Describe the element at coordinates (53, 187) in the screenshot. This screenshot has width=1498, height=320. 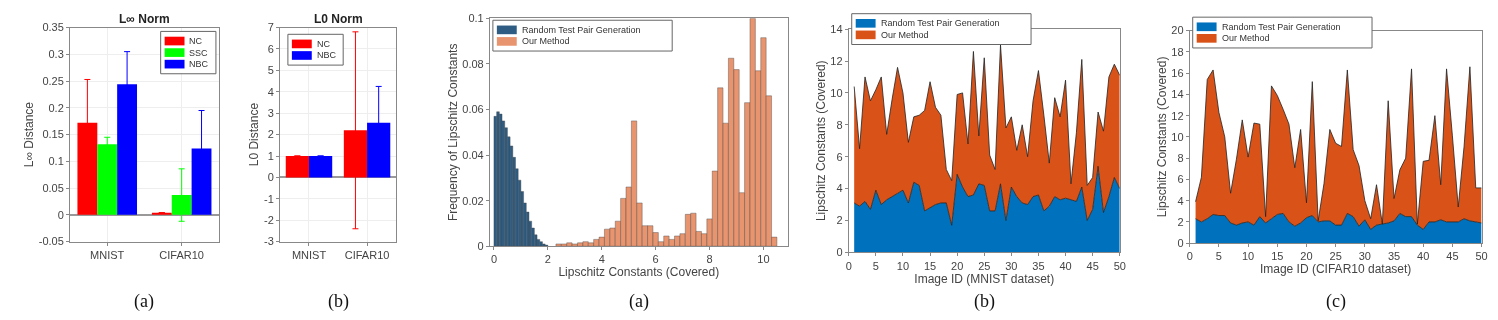
I see `y-tick-label: 0.05` at that location.